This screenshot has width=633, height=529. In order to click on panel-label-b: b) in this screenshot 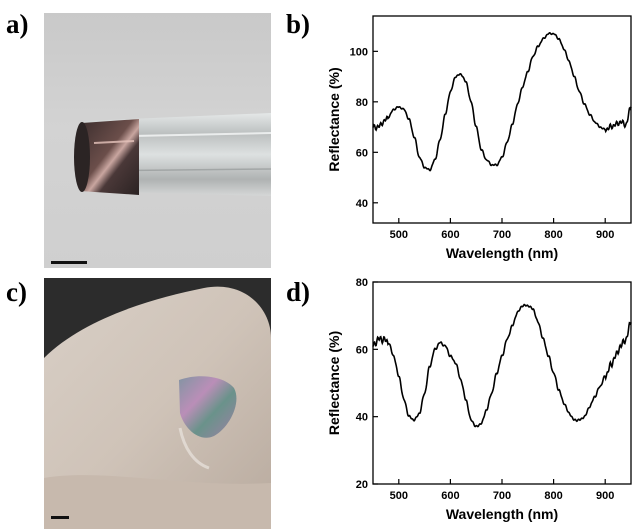, I will do `click(298, 24)`.